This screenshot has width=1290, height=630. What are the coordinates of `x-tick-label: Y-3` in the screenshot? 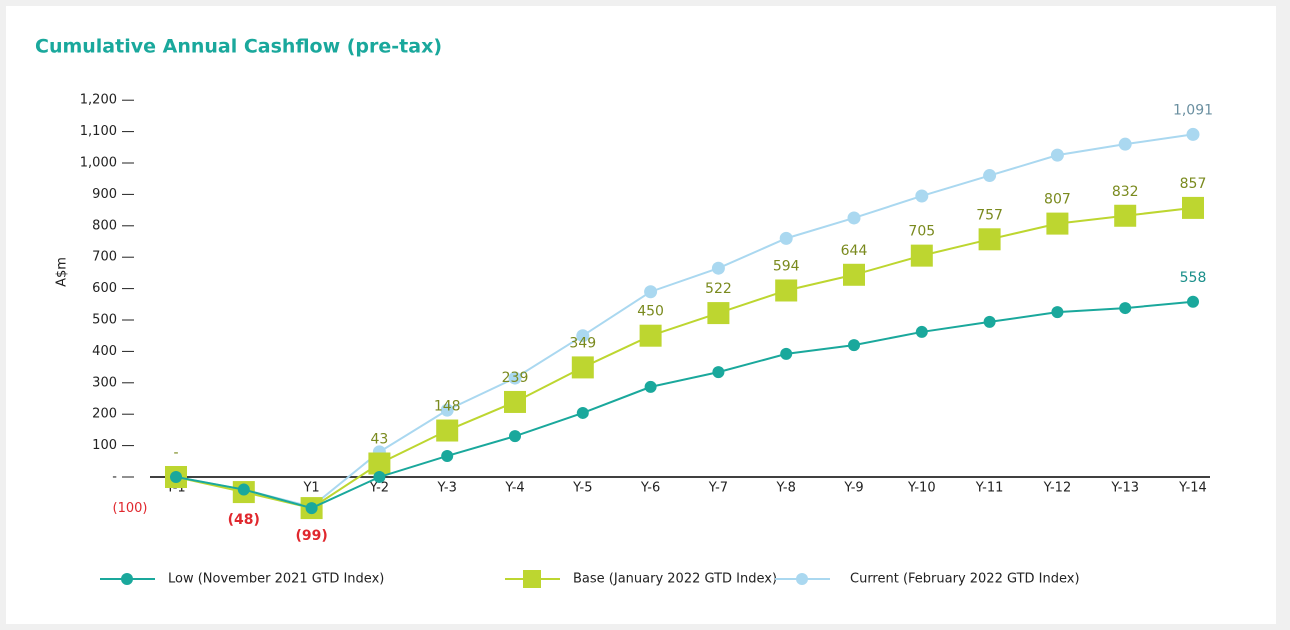 It's located at (447, 488).